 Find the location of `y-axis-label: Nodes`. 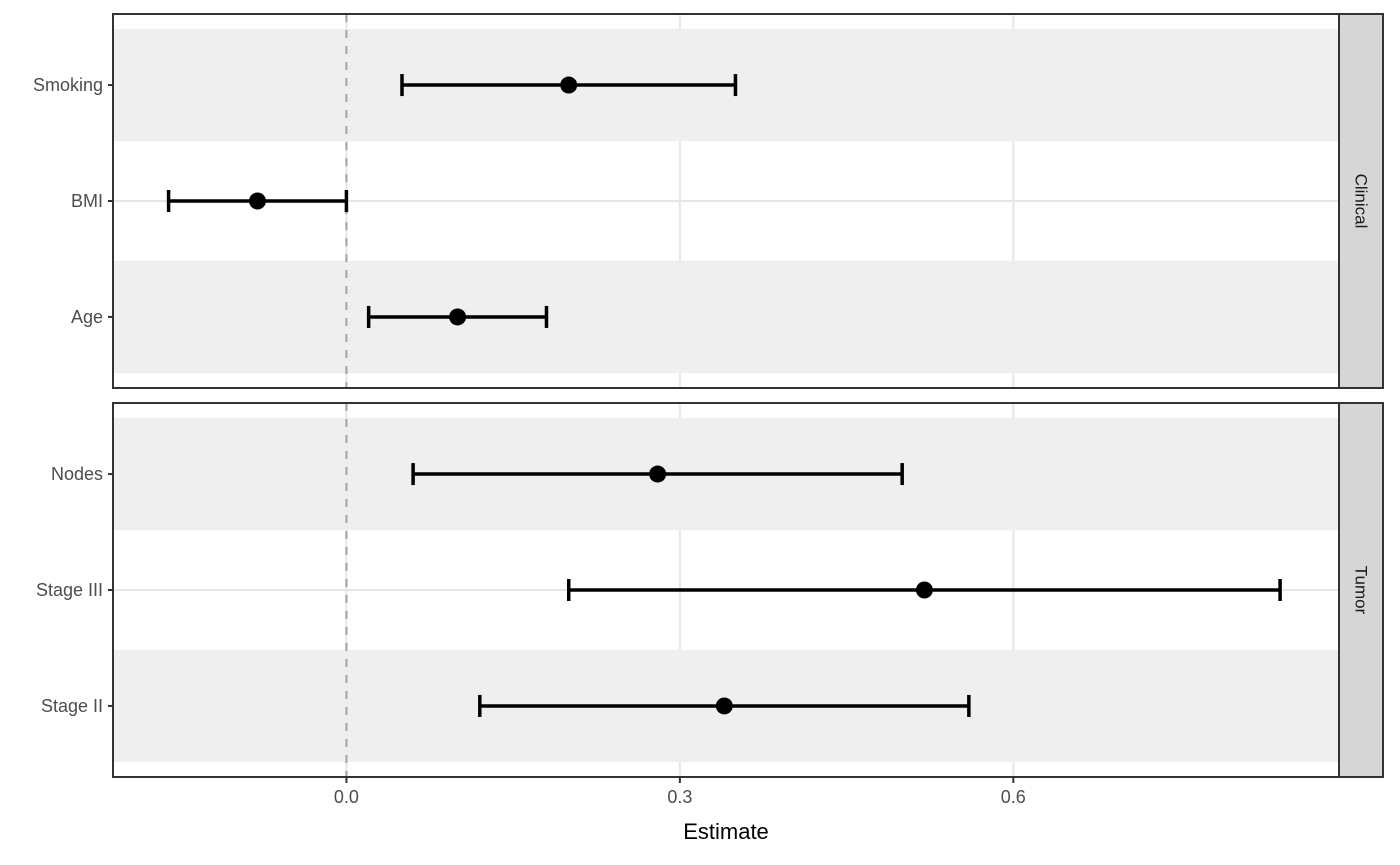

y-axis-label: Nodes is located at coordinates (77, 474).